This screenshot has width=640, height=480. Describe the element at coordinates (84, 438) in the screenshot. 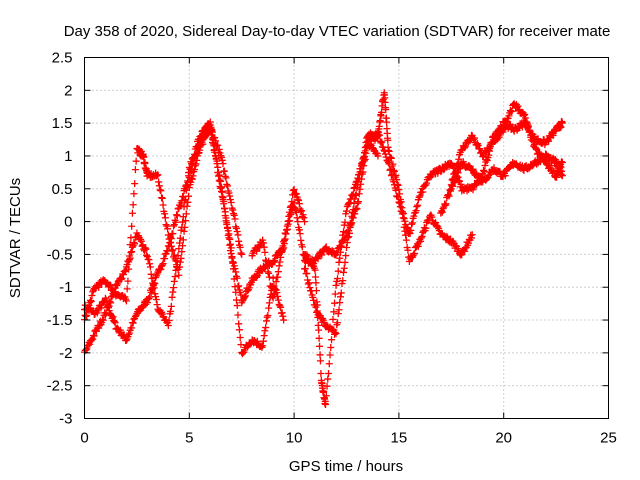

I see `x-tick-label: 0` at that location.